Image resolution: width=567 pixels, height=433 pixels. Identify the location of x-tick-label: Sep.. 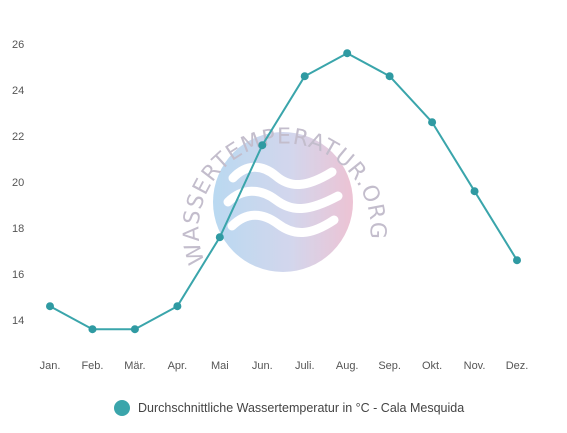
(389, 366).